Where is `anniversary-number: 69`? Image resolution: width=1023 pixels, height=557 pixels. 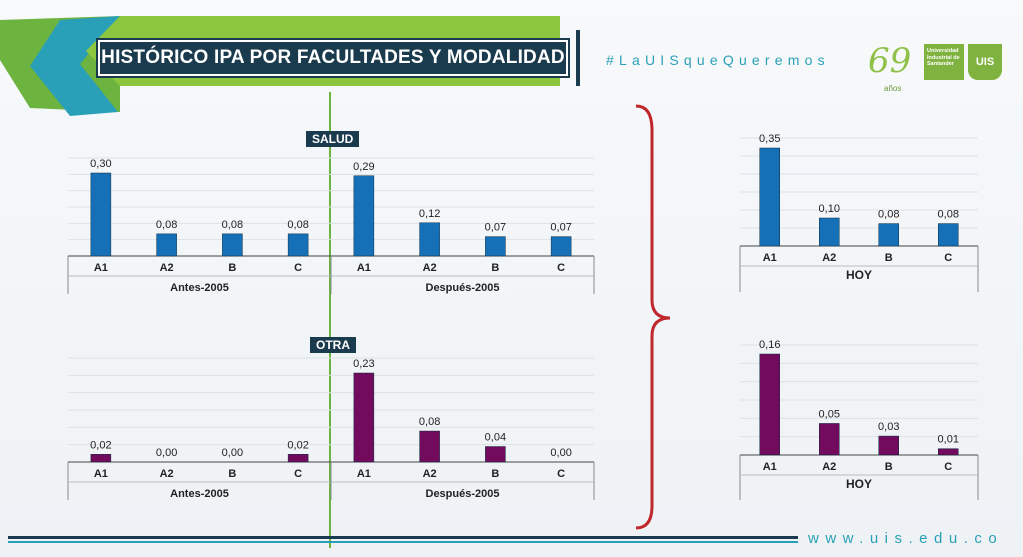
anniversary-number: 69 is located at coordinates (890, 61).